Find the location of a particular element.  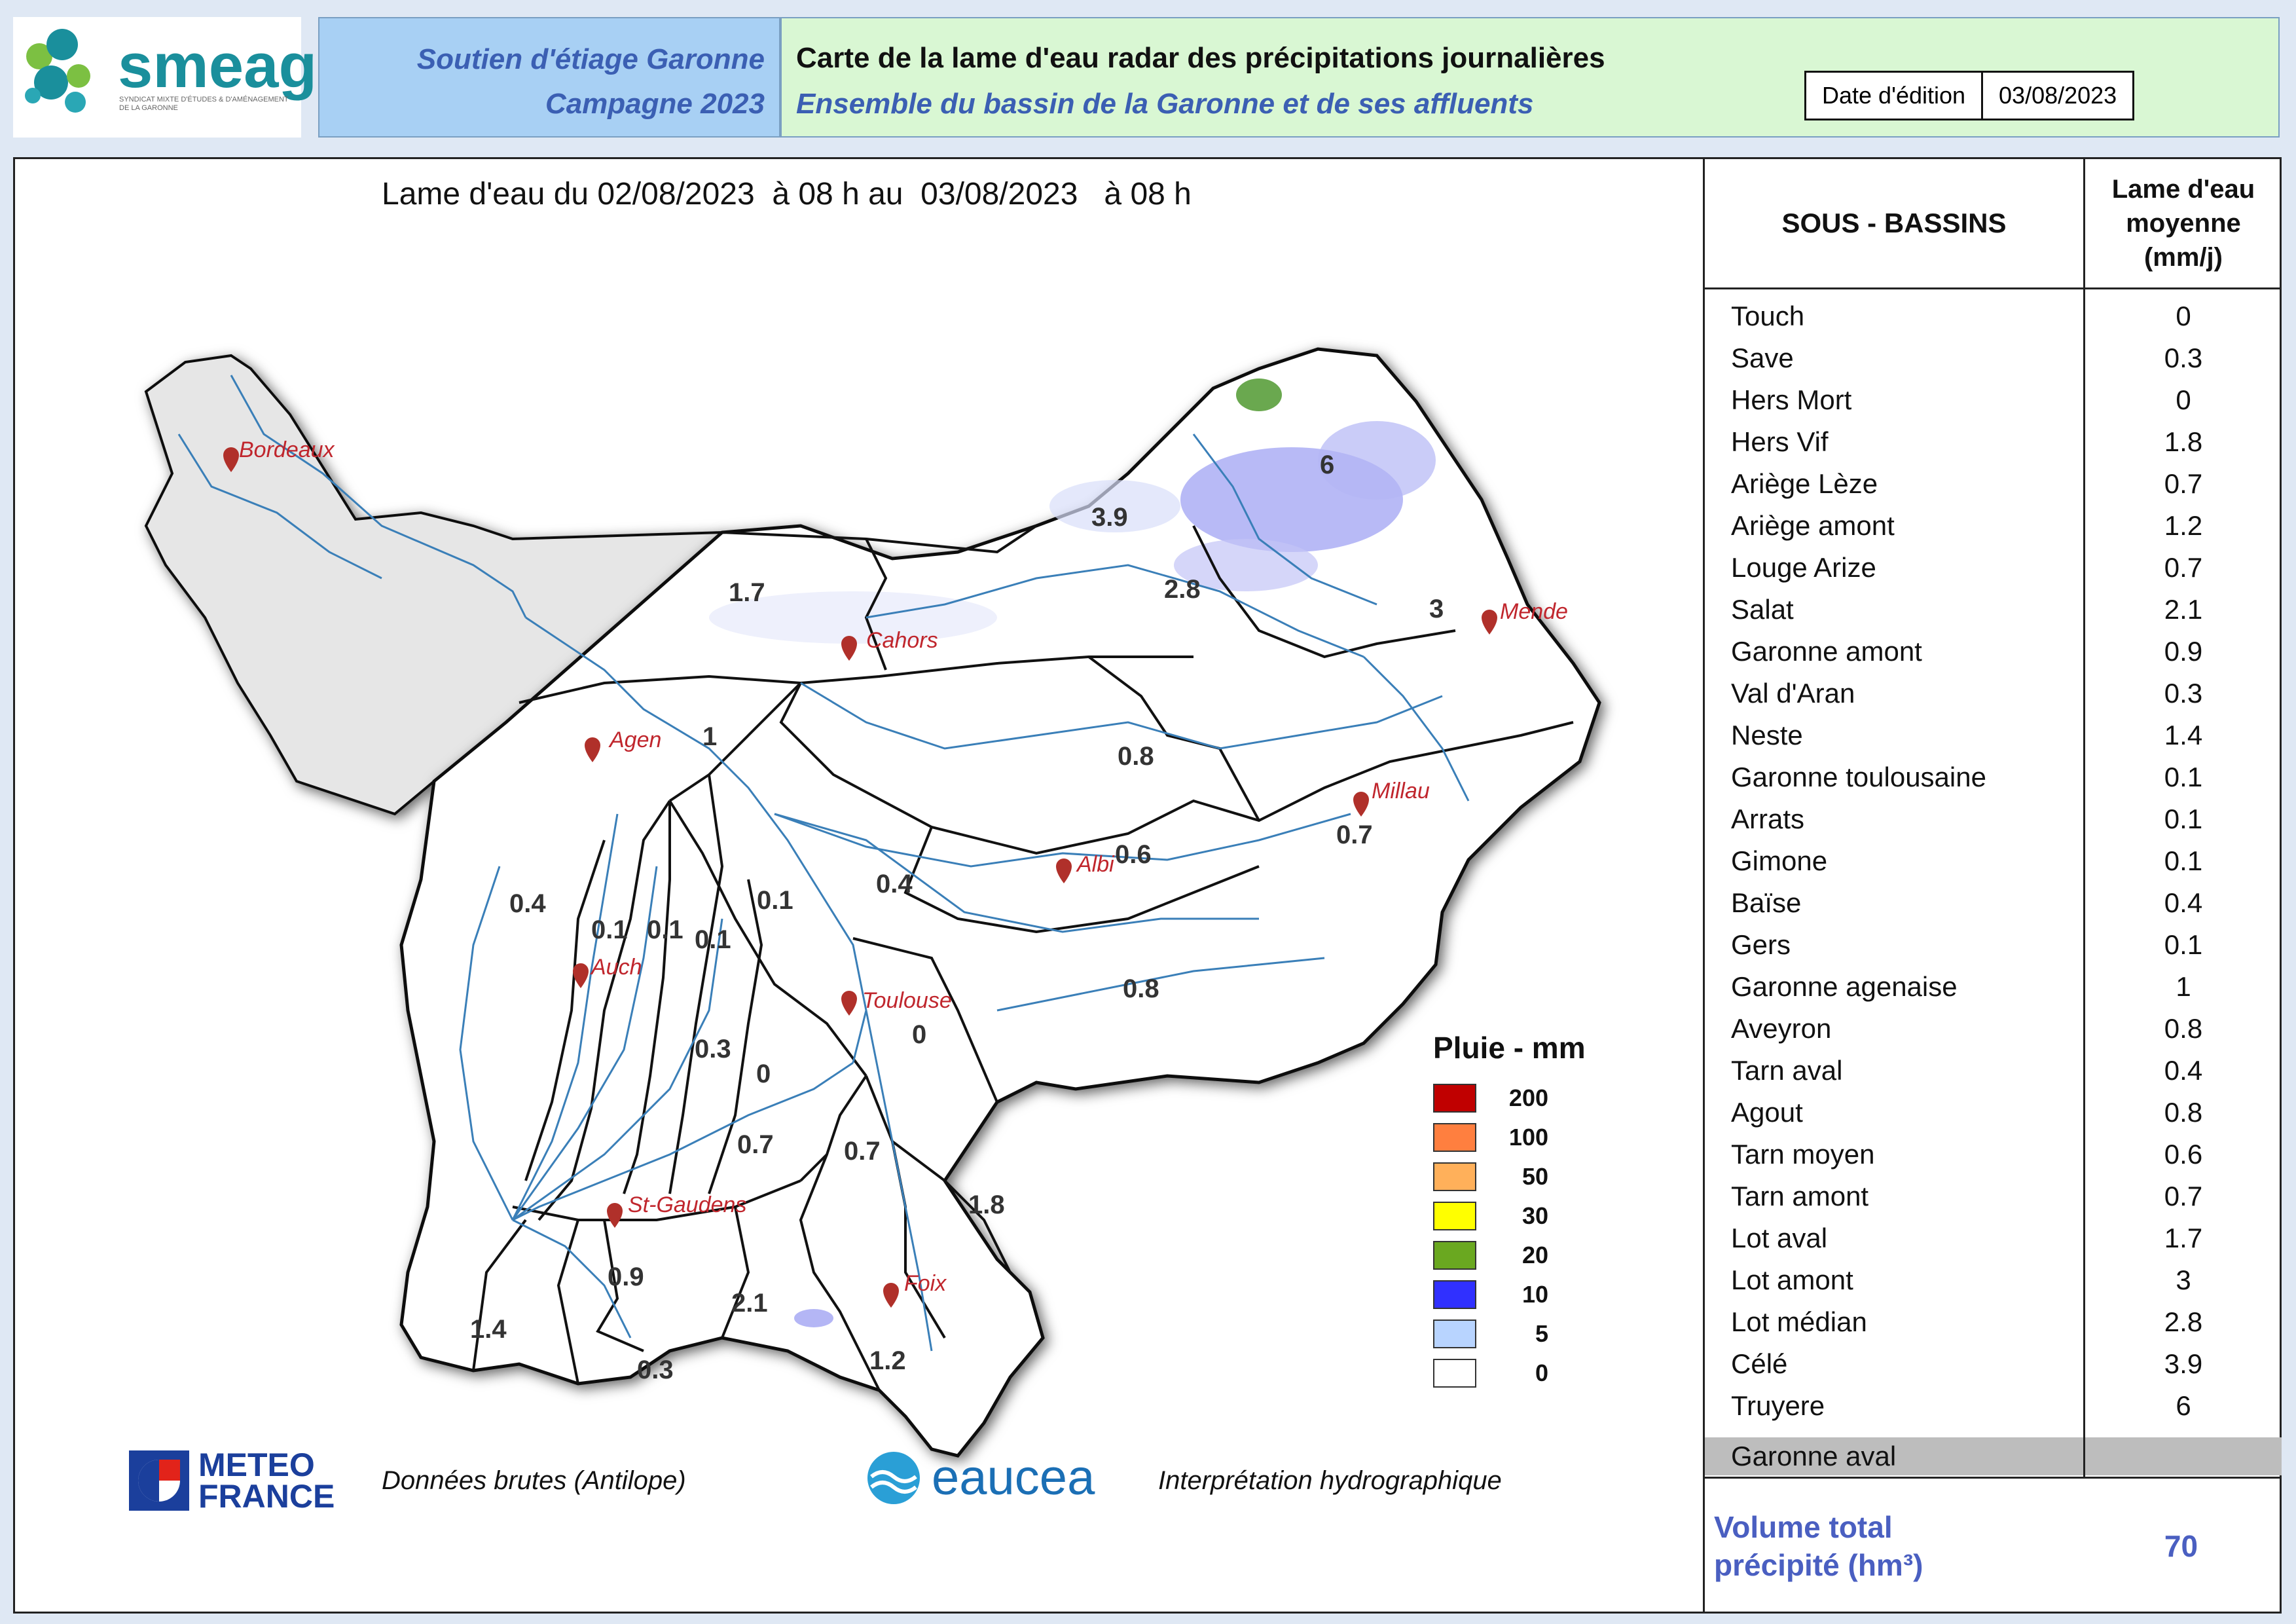

legend-value: 30 is located at coordinates (1535, 1215).